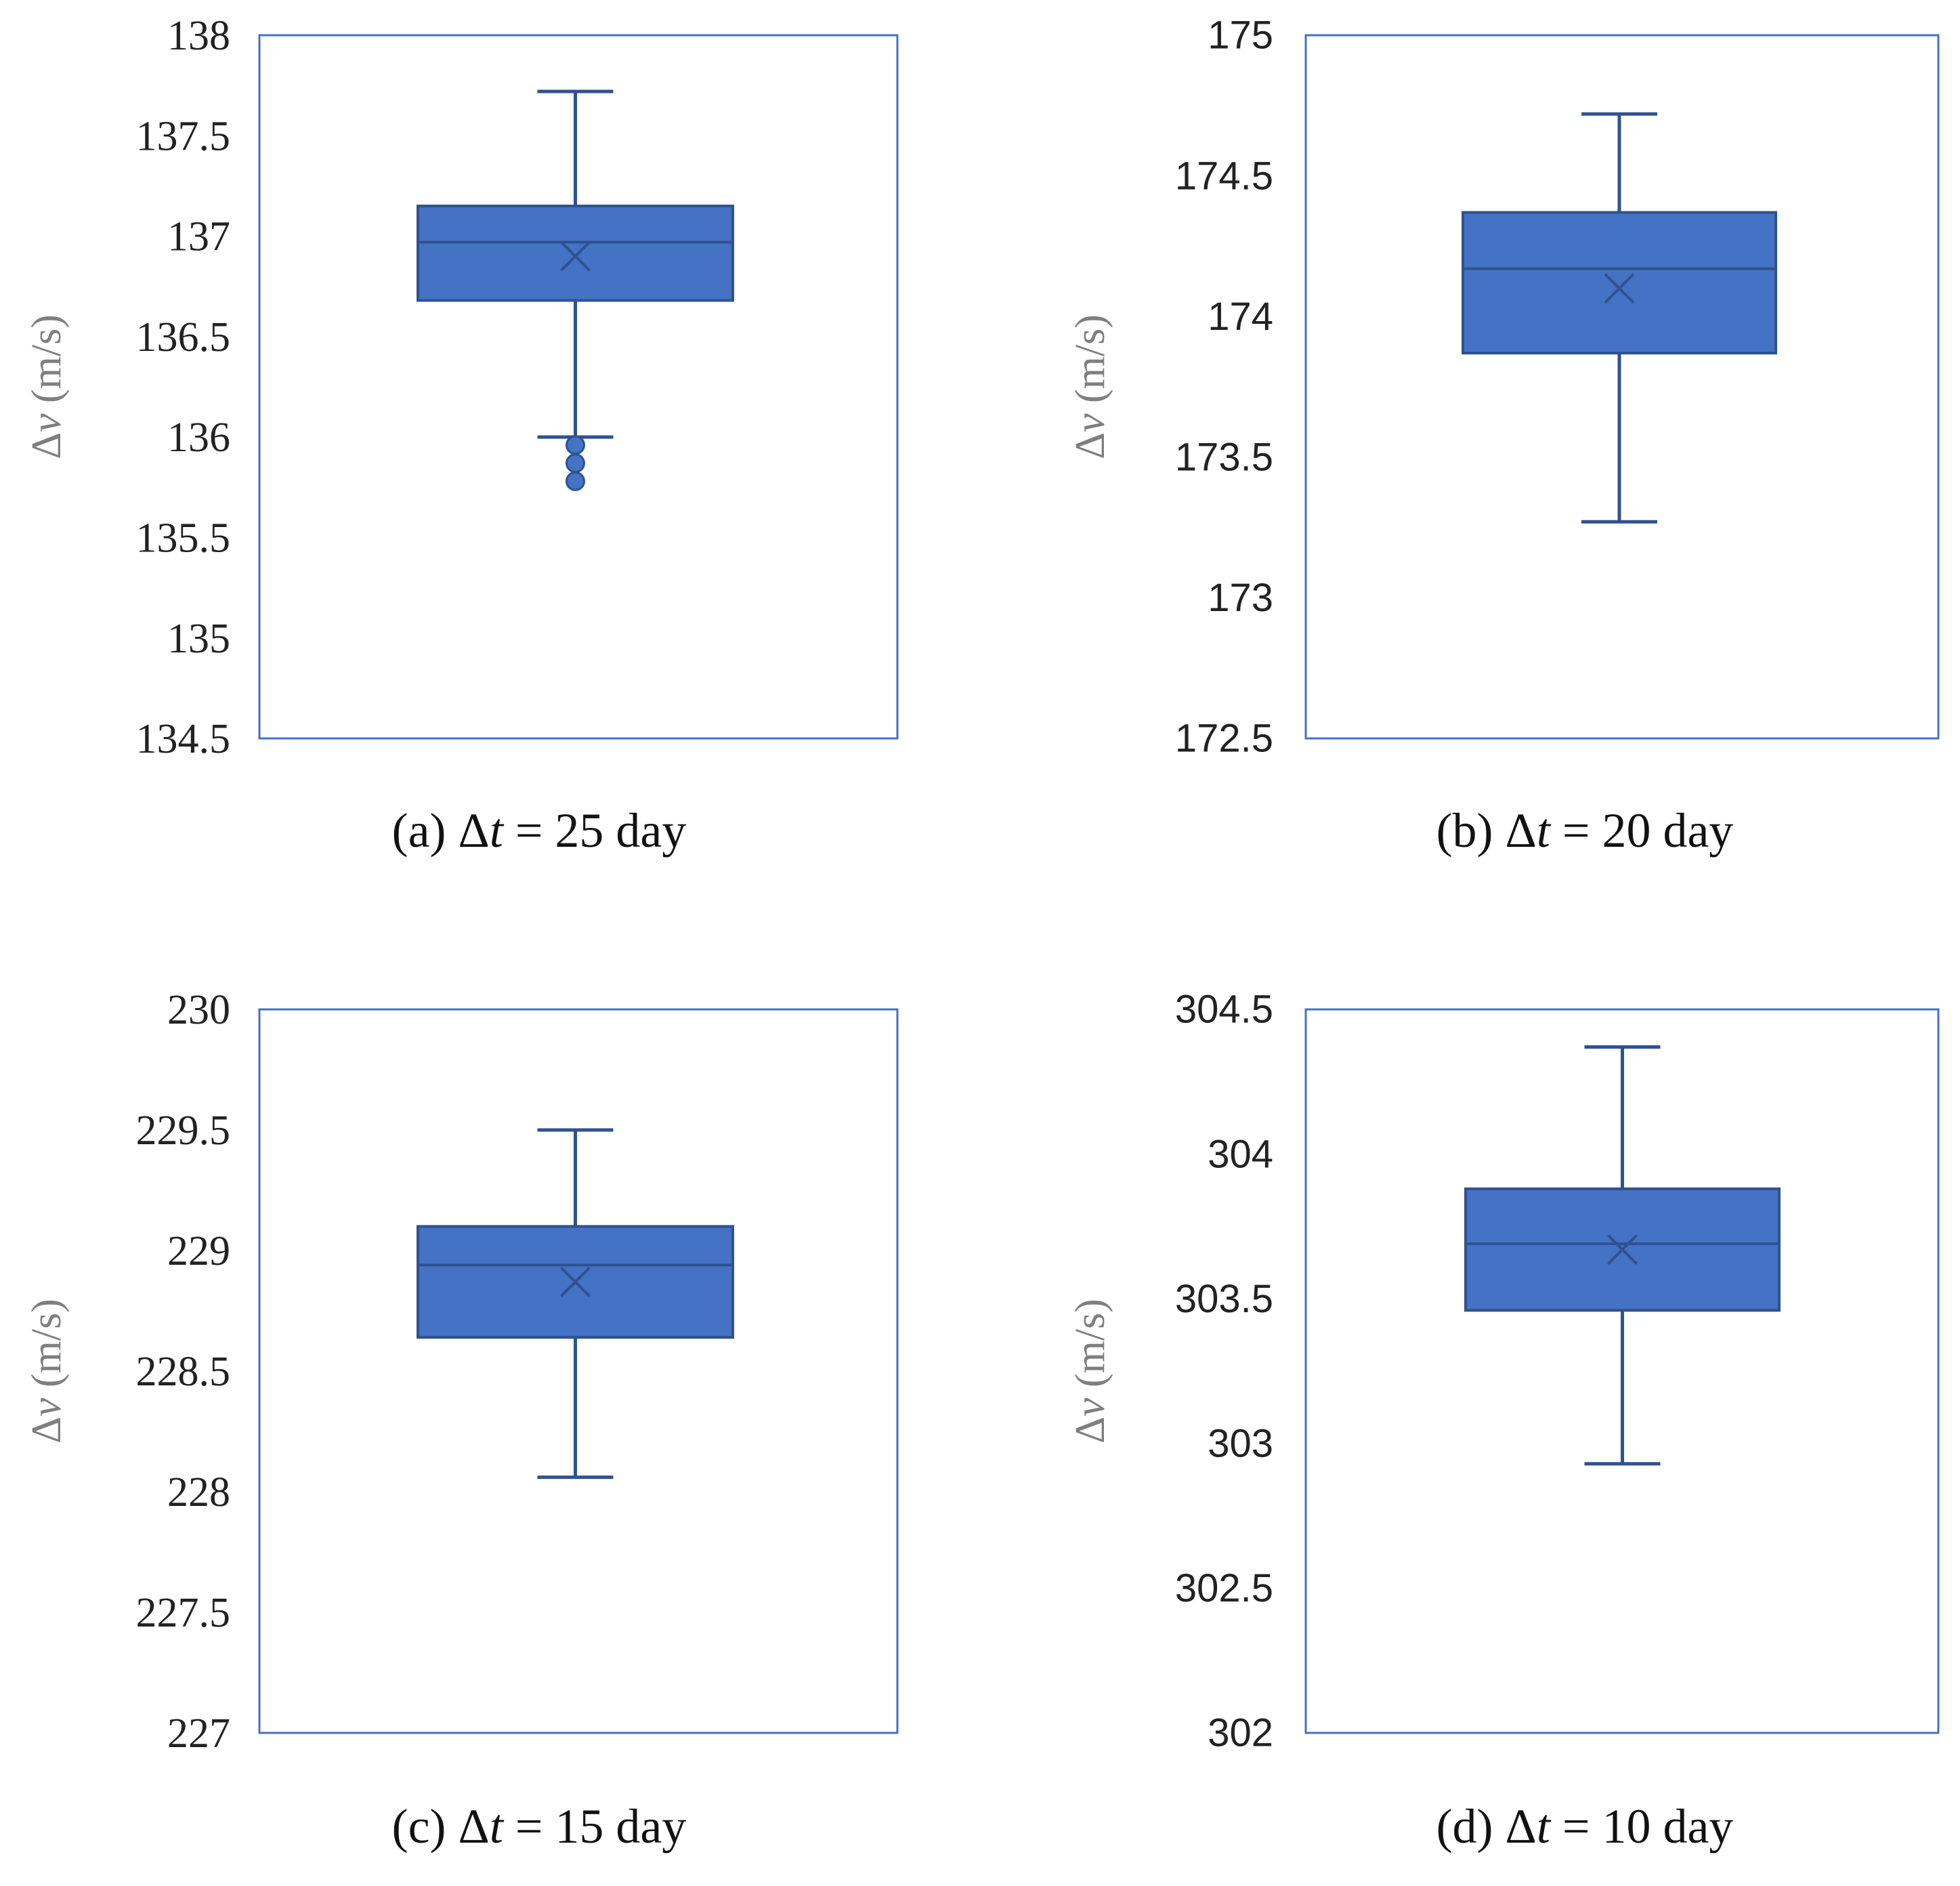  Describe the element at coordinates (198, 1010) in the screenshot. I see `y-tick-label: 230` at that location.